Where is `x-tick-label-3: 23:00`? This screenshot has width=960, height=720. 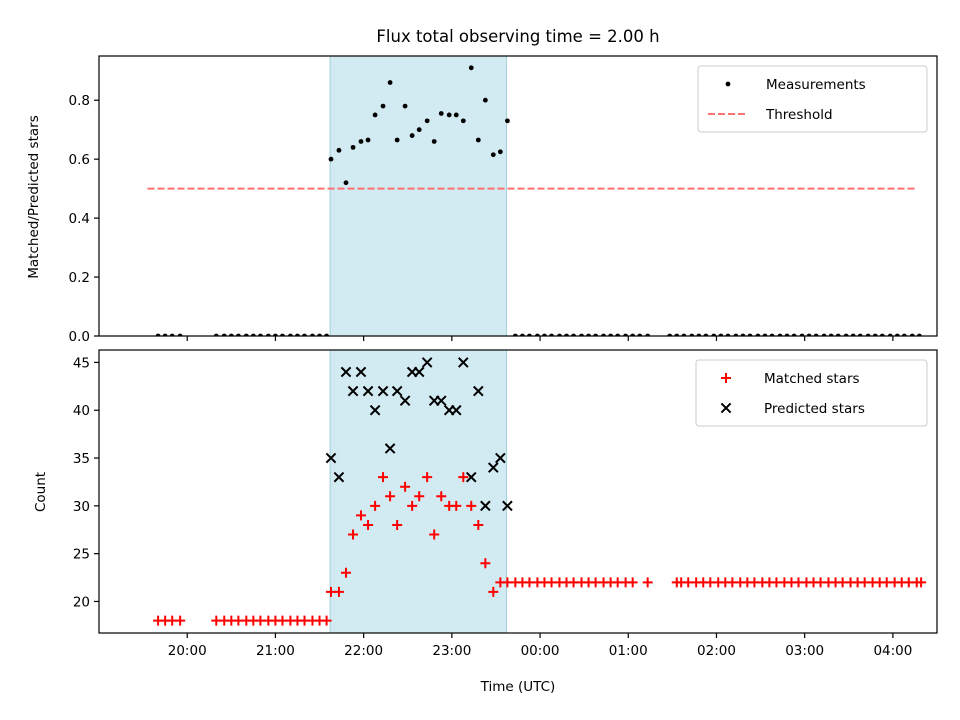 x-tick-label-3: 23:00 is located at coordinates (451, 651).